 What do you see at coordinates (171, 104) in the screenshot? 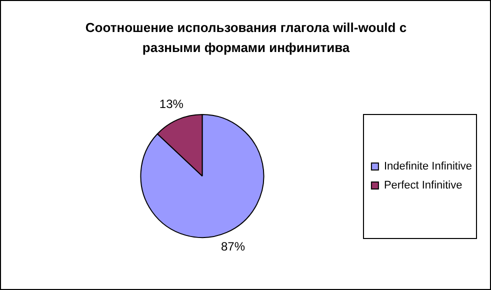
I see `data-label: 13%` at bounding box center [171, 104].